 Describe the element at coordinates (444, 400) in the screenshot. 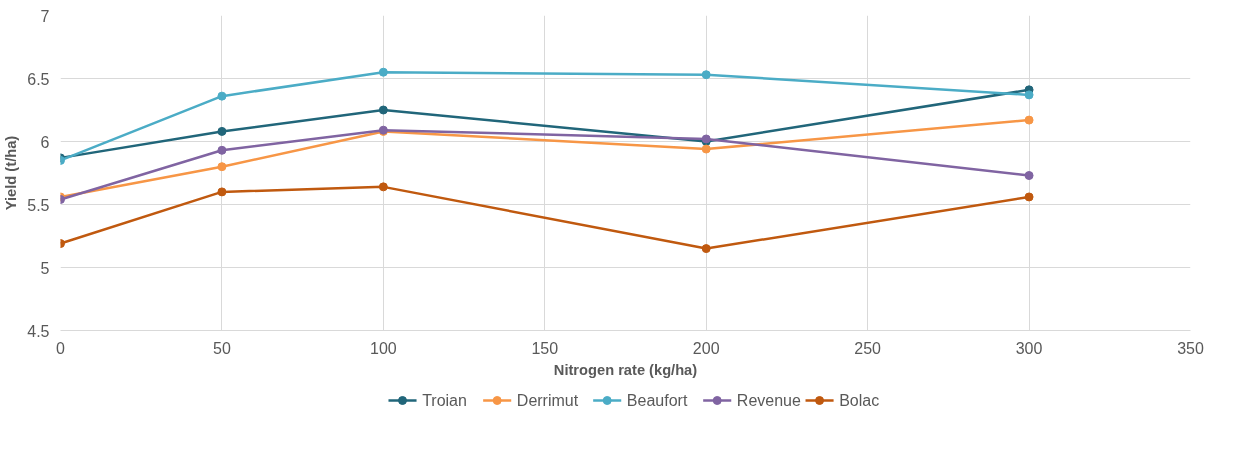

I see `legend-label: Troian` at that location.